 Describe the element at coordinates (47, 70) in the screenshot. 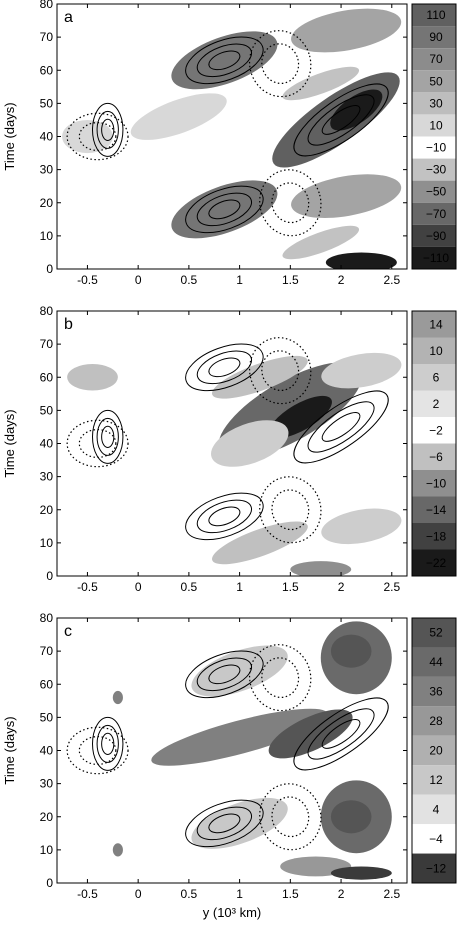

I see `y-tick-label: 60` at that location.